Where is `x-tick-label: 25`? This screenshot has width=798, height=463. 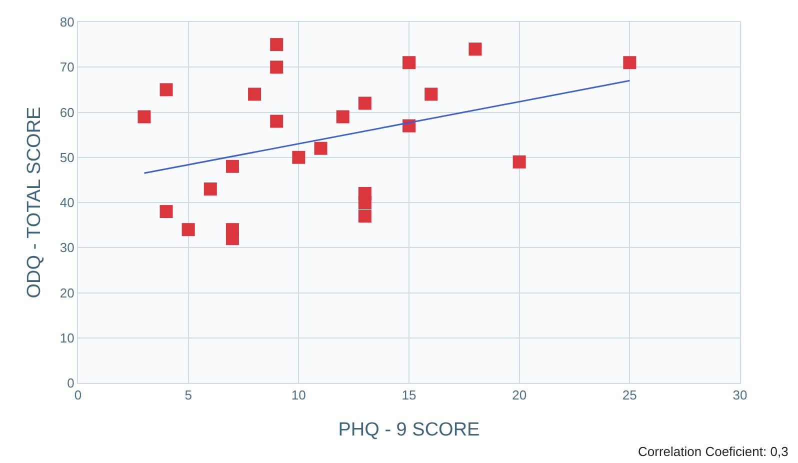 x-tick-label: 25 is located at coordinates (629, 395).